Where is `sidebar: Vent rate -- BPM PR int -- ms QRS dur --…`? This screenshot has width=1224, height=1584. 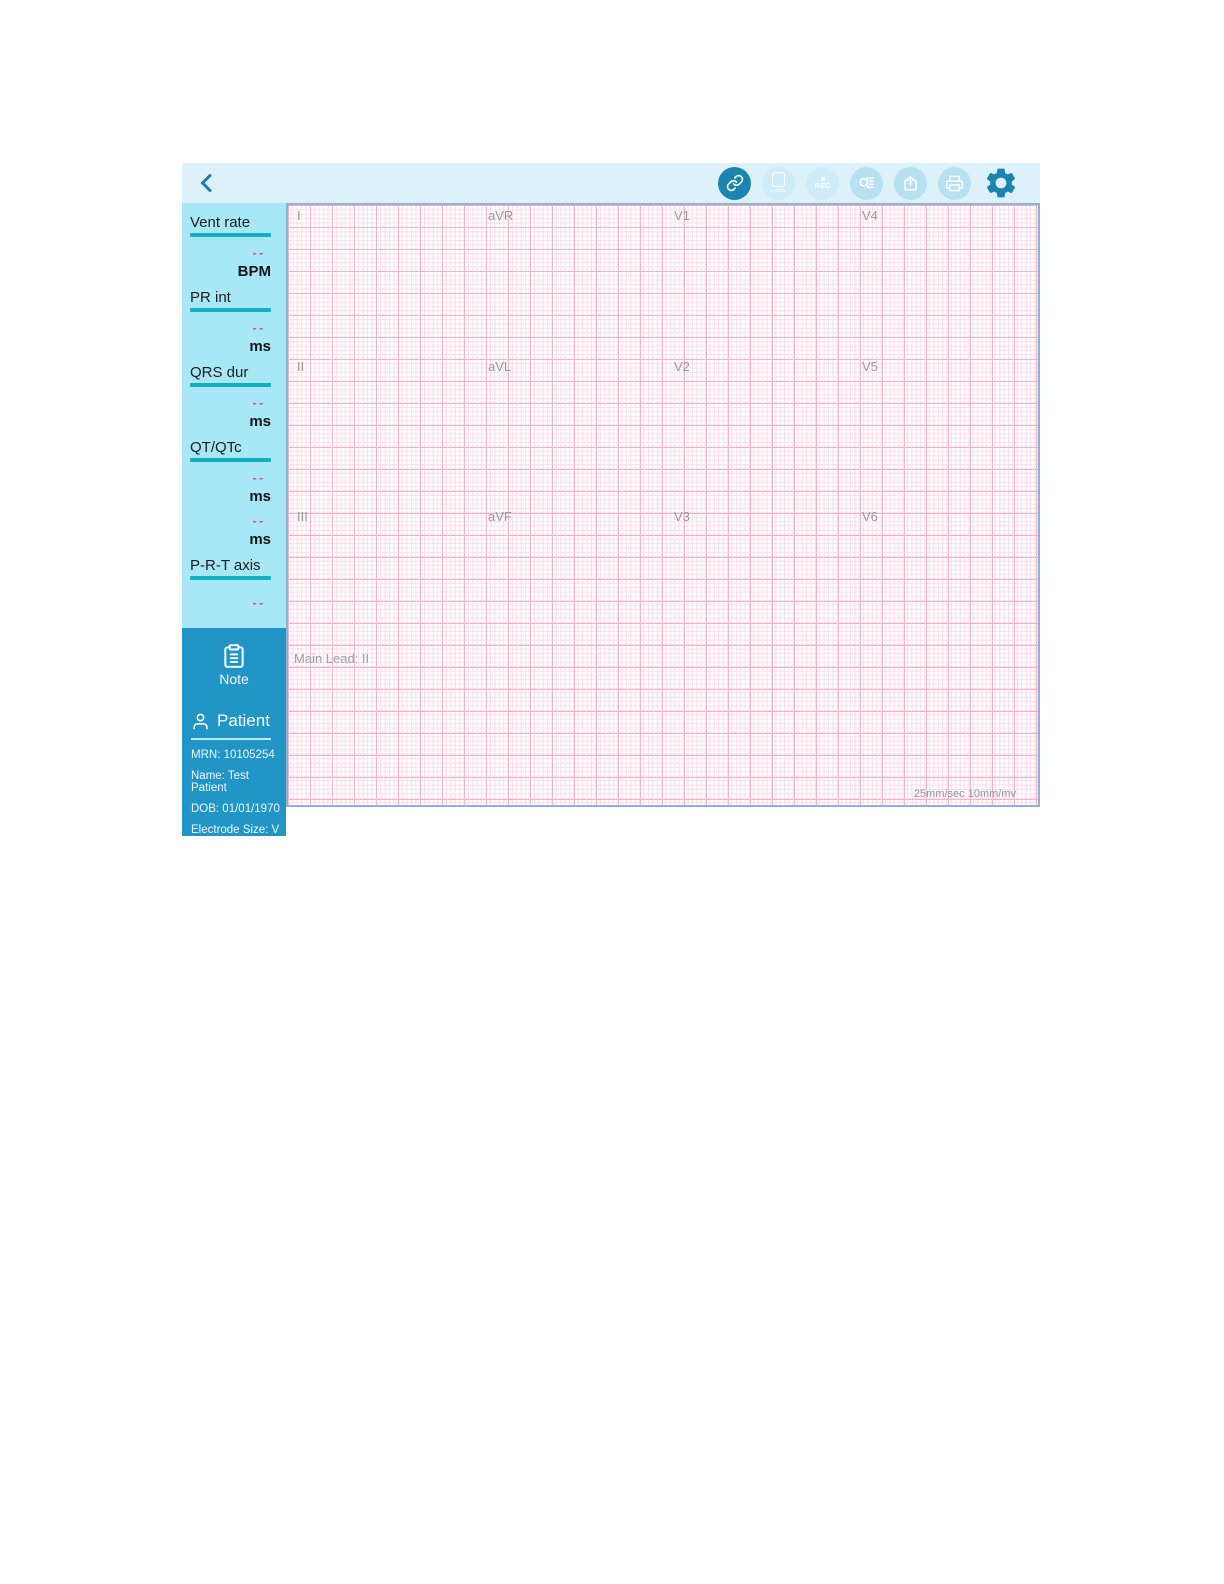
sidebar: Vent rate -- BPM PR int -- ms QRS dur --… is located at coordinates (234, 519).